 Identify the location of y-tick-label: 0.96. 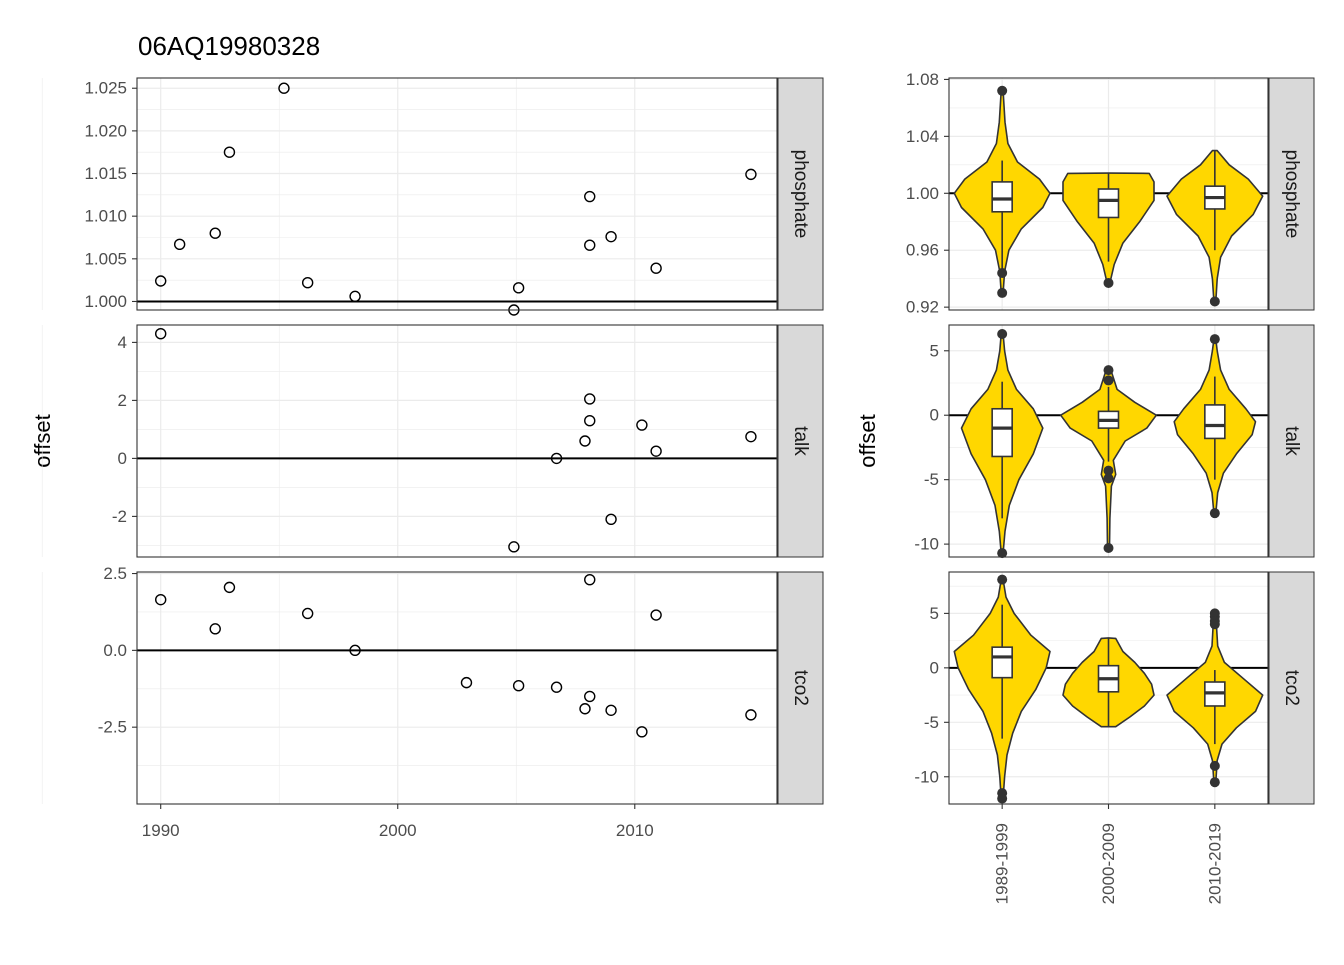
(922, 250).